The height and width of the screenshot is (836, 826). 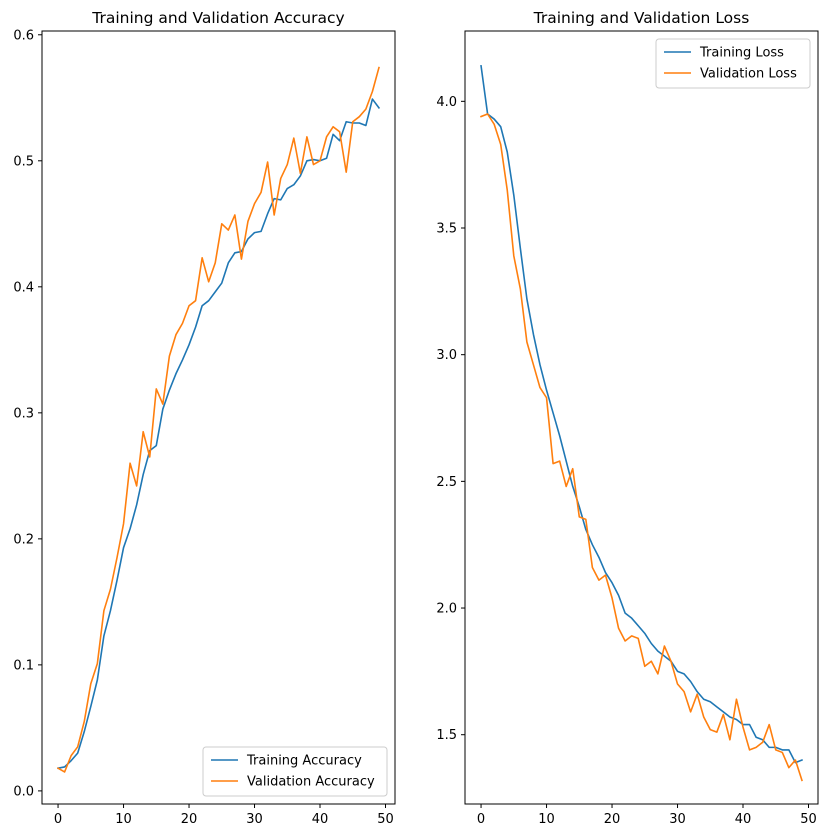 I want to click on chart-0-xtick-label: 30, so click(x=254, y=819).